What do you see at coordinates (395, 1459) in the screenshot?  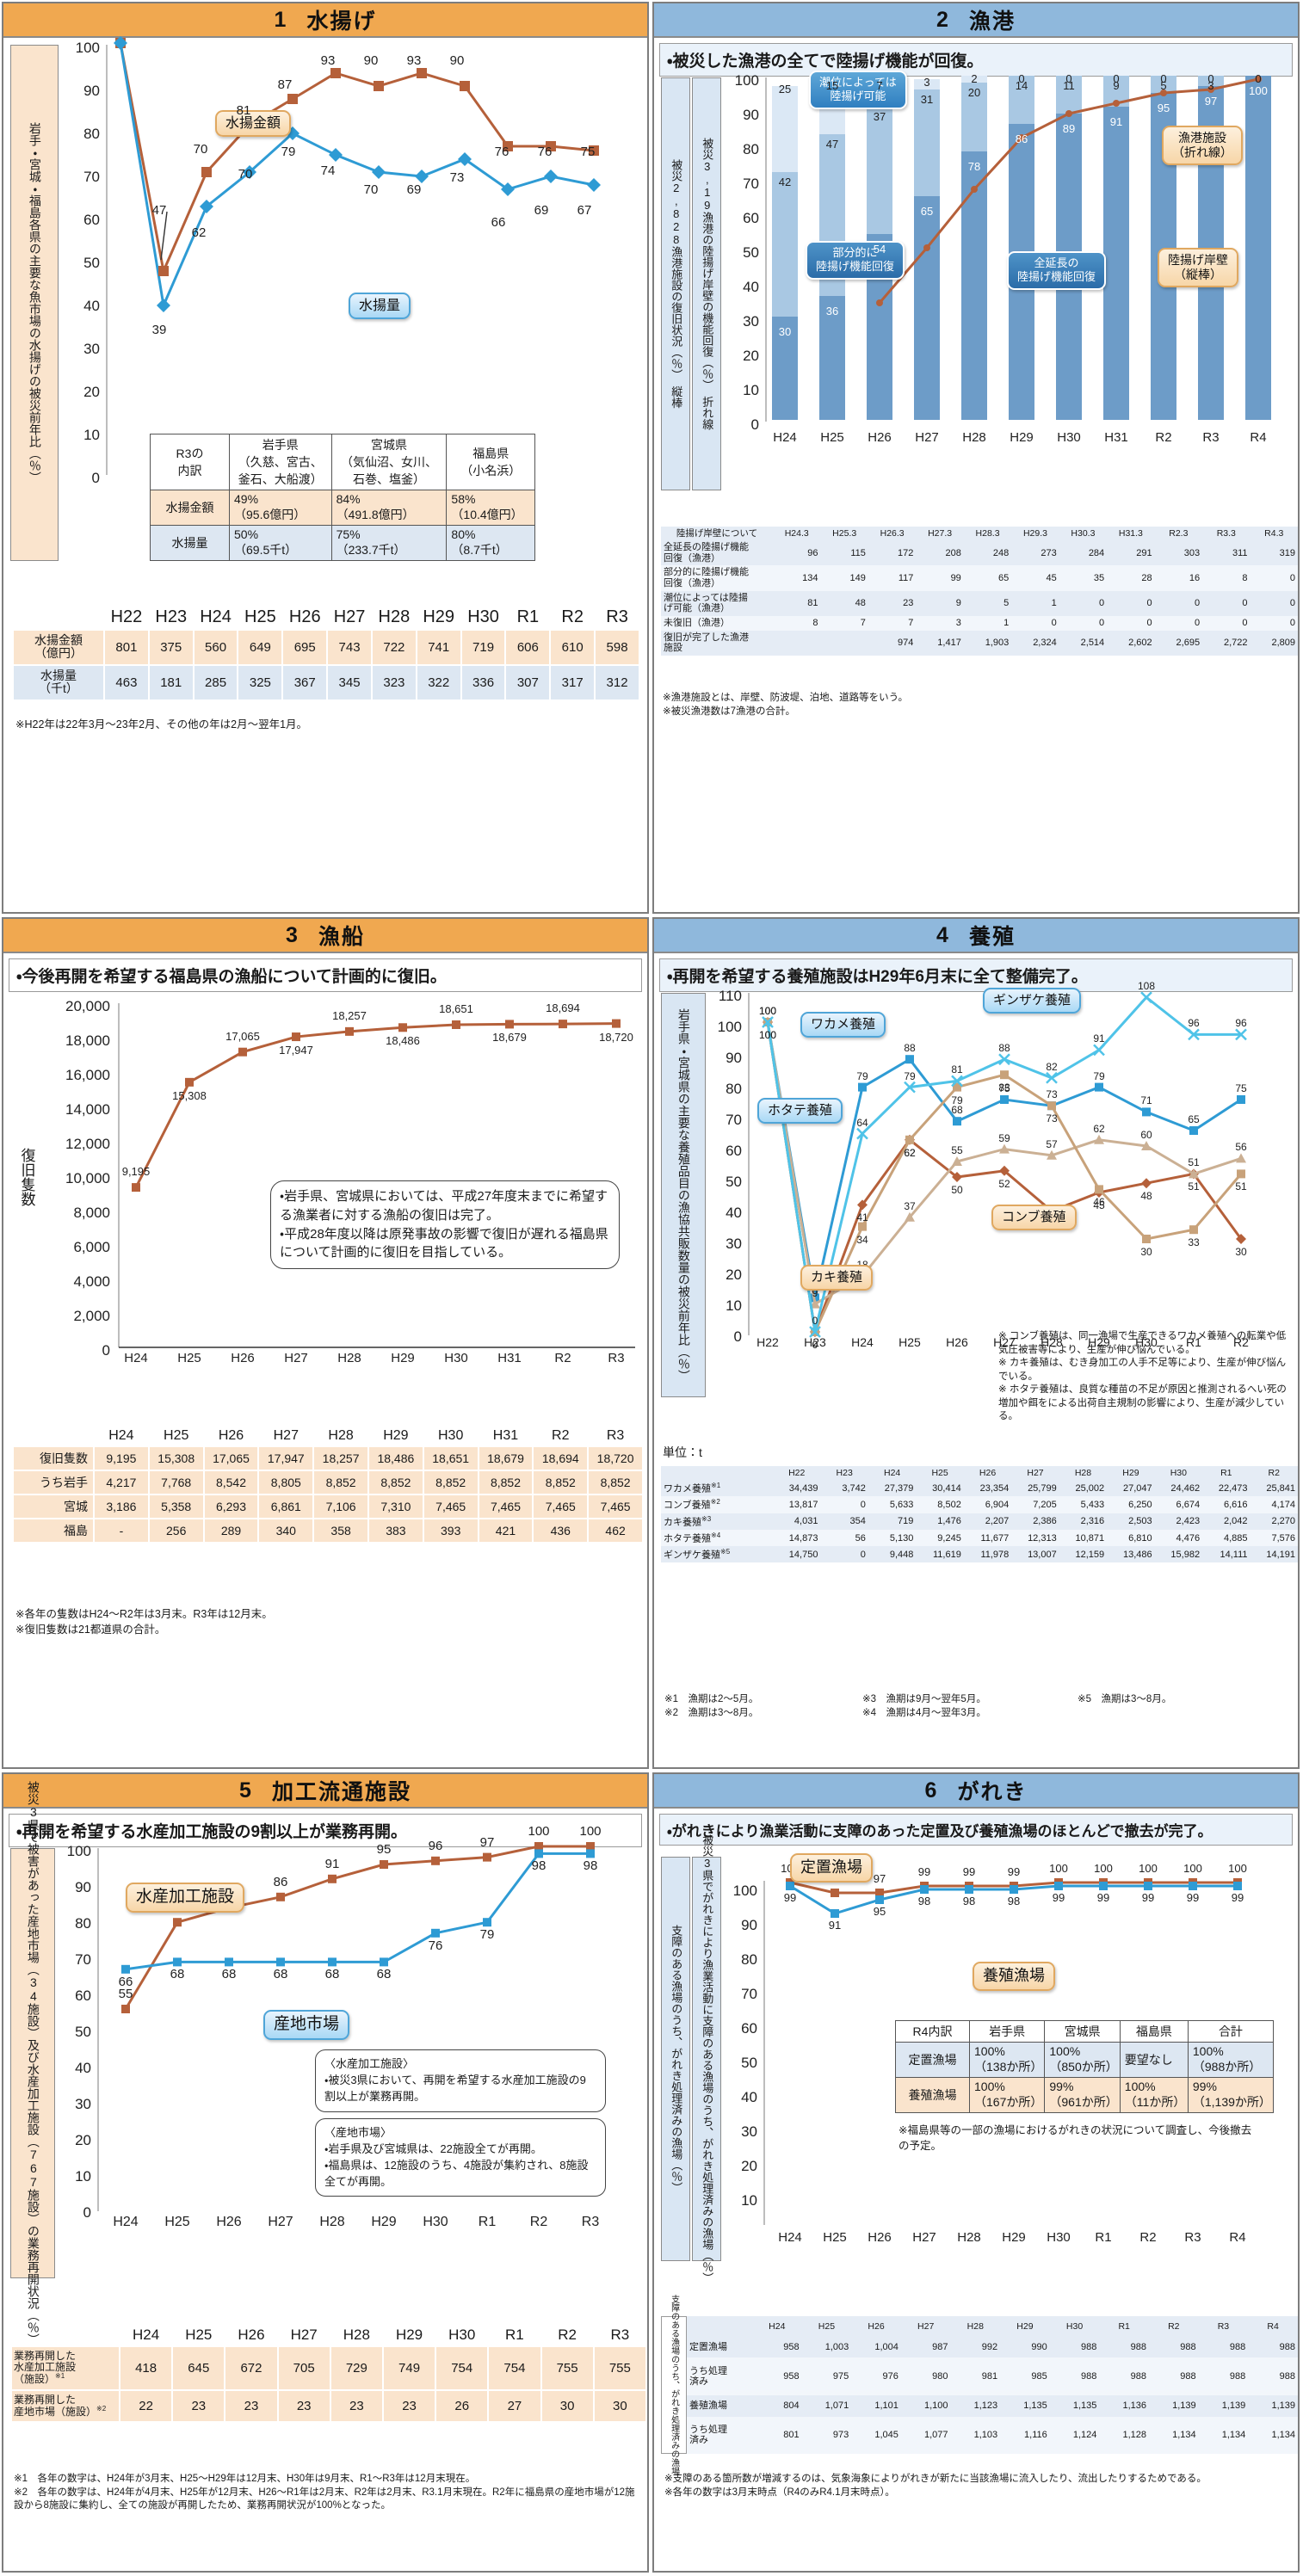 I see `table-cell: 18,486` at bounding box center [395, 1459].